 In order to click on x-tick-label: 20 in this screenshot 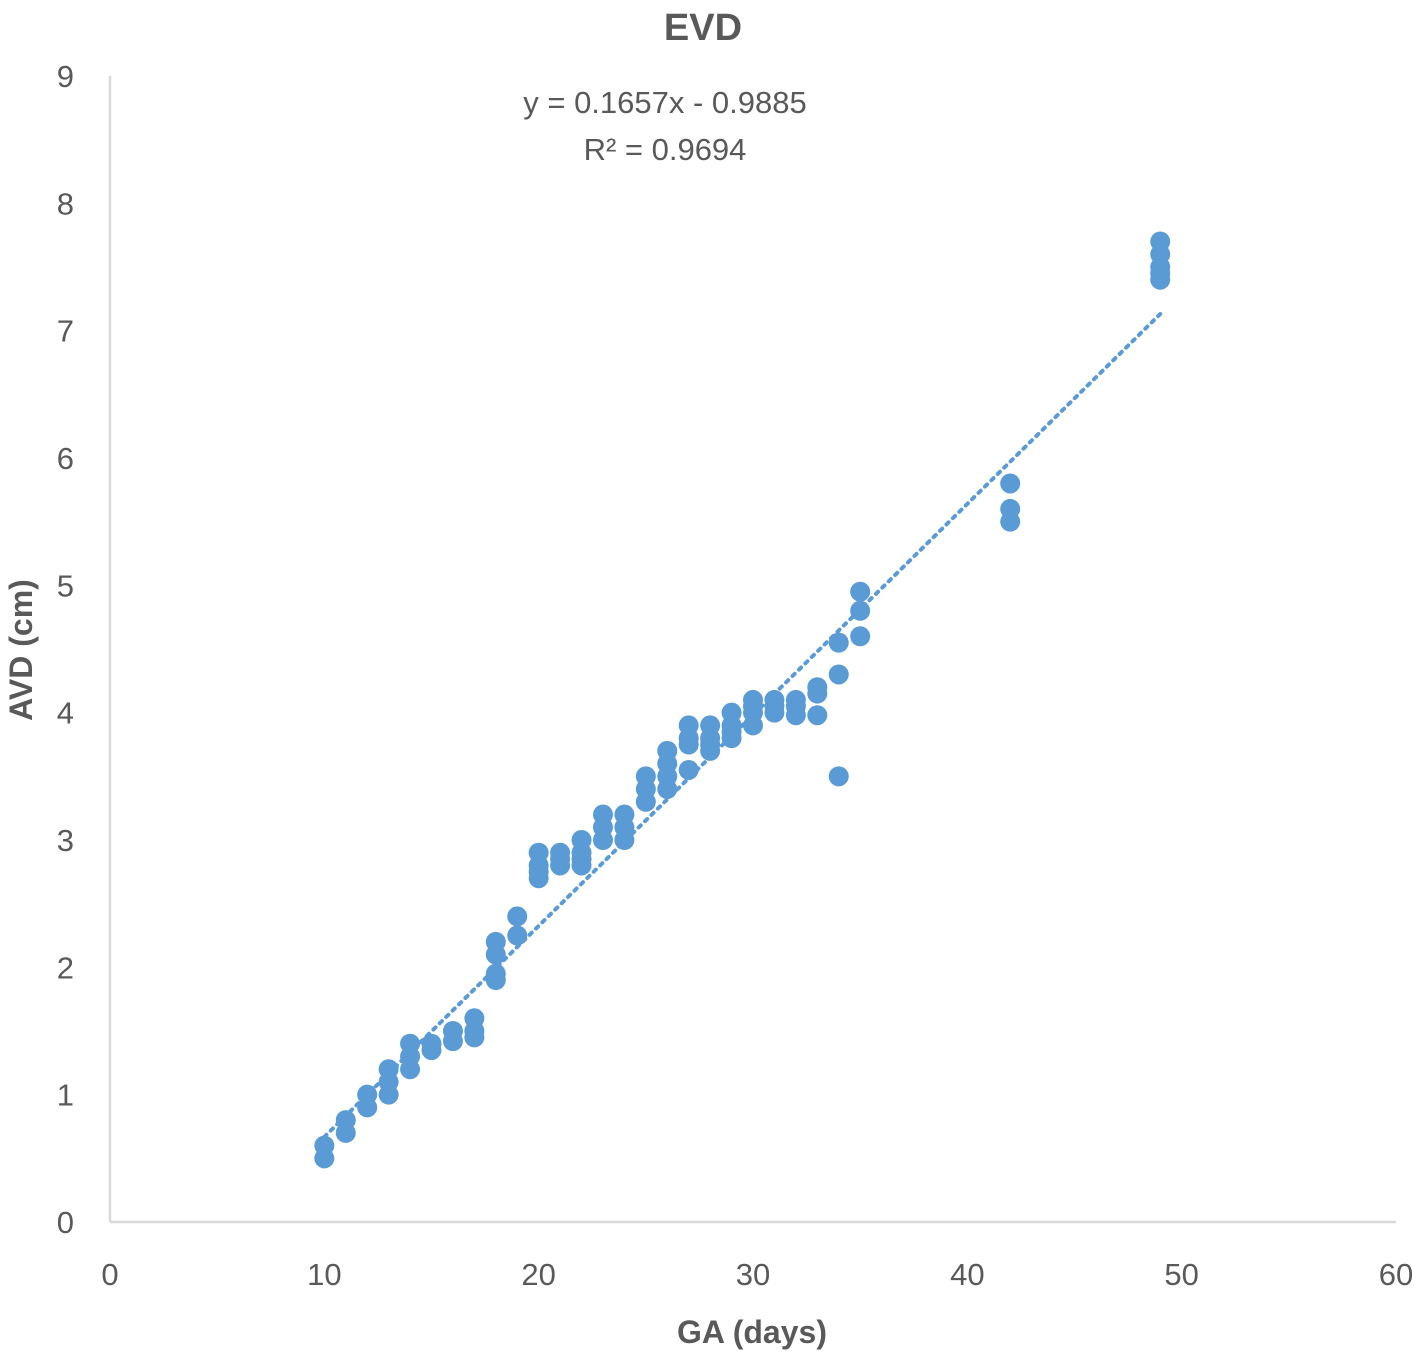, I will do `click(538, 1274)`.